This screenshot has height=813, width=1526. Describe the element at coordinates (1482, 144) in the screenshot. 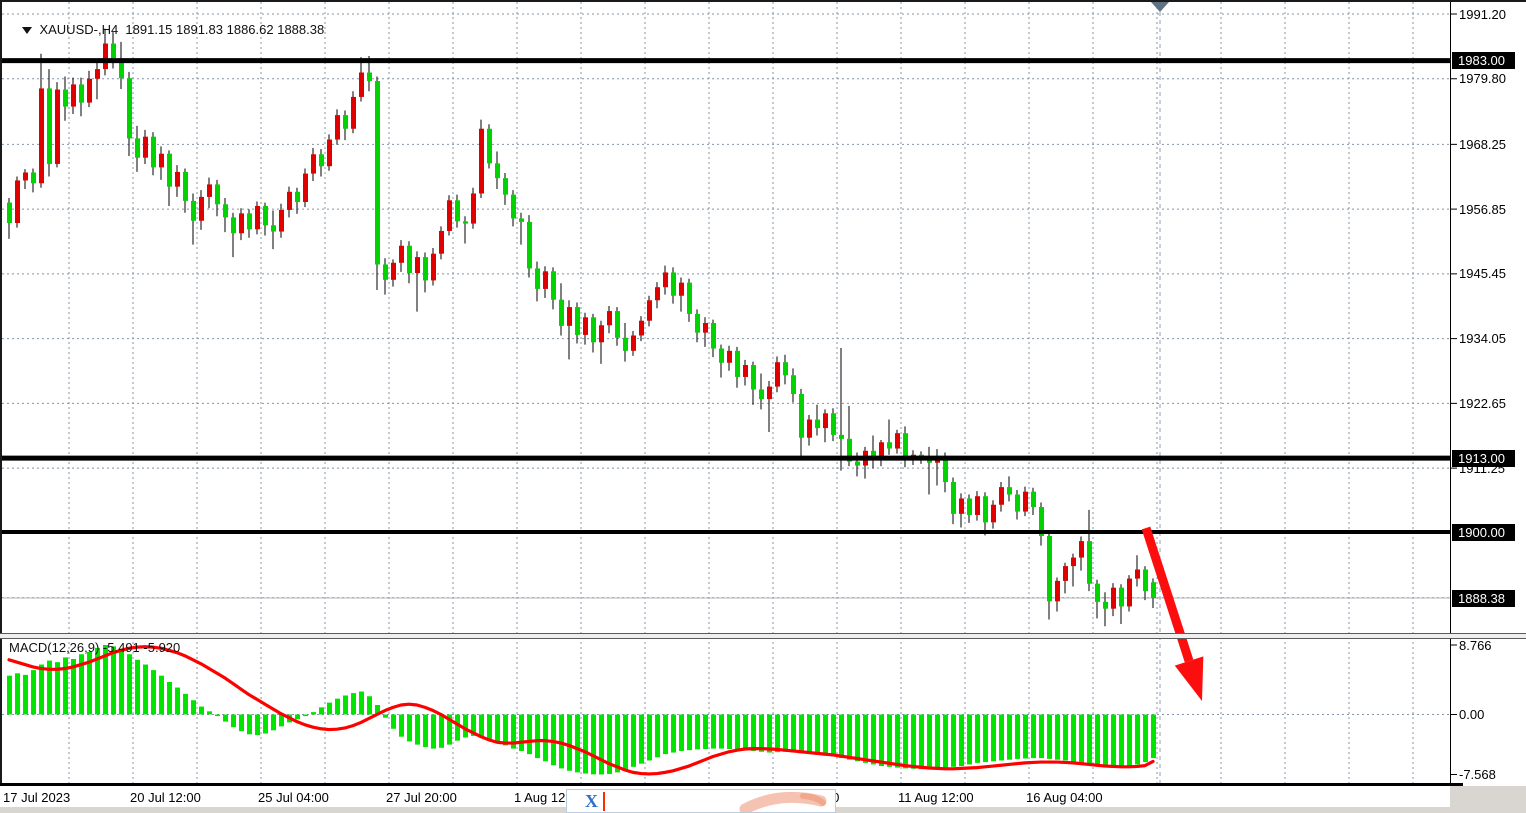

I see `price-axis-label: 1968.25` at that location.